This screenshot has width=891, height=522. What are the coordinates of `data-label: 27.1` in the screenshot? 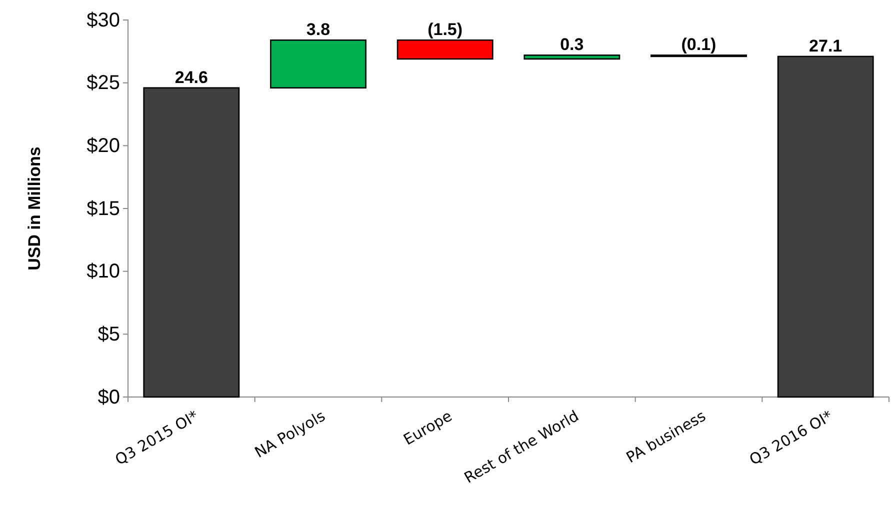 It's located at (825, 46).